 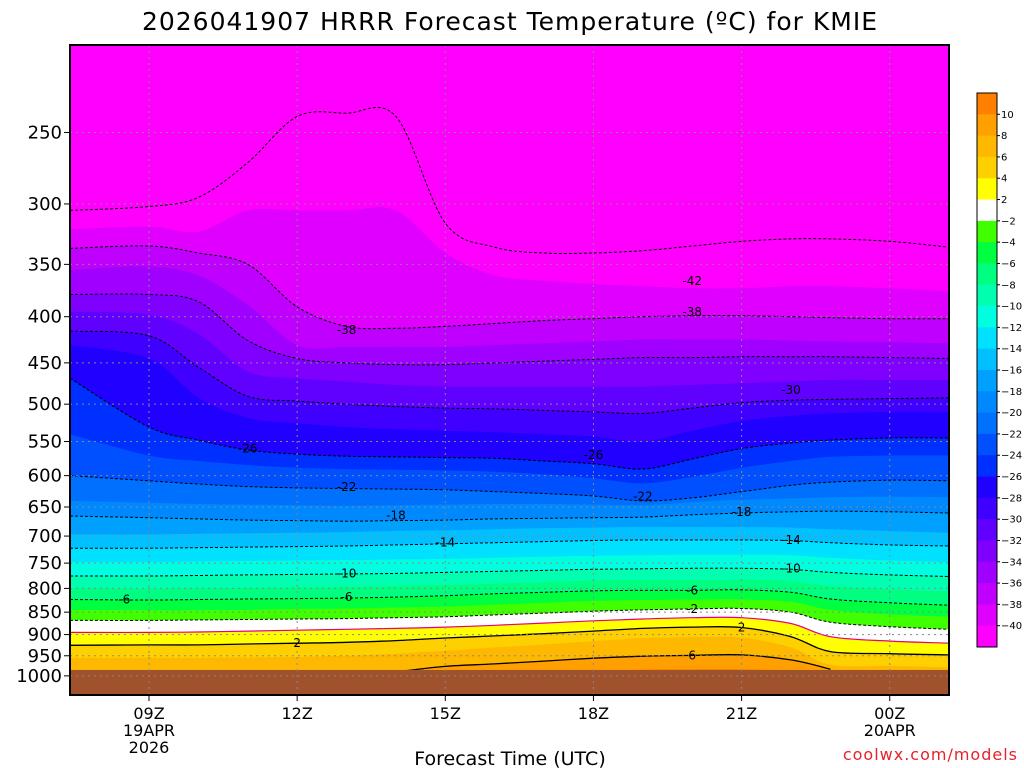 I want to click on contour-label: -18, so click(x=396, y=515).